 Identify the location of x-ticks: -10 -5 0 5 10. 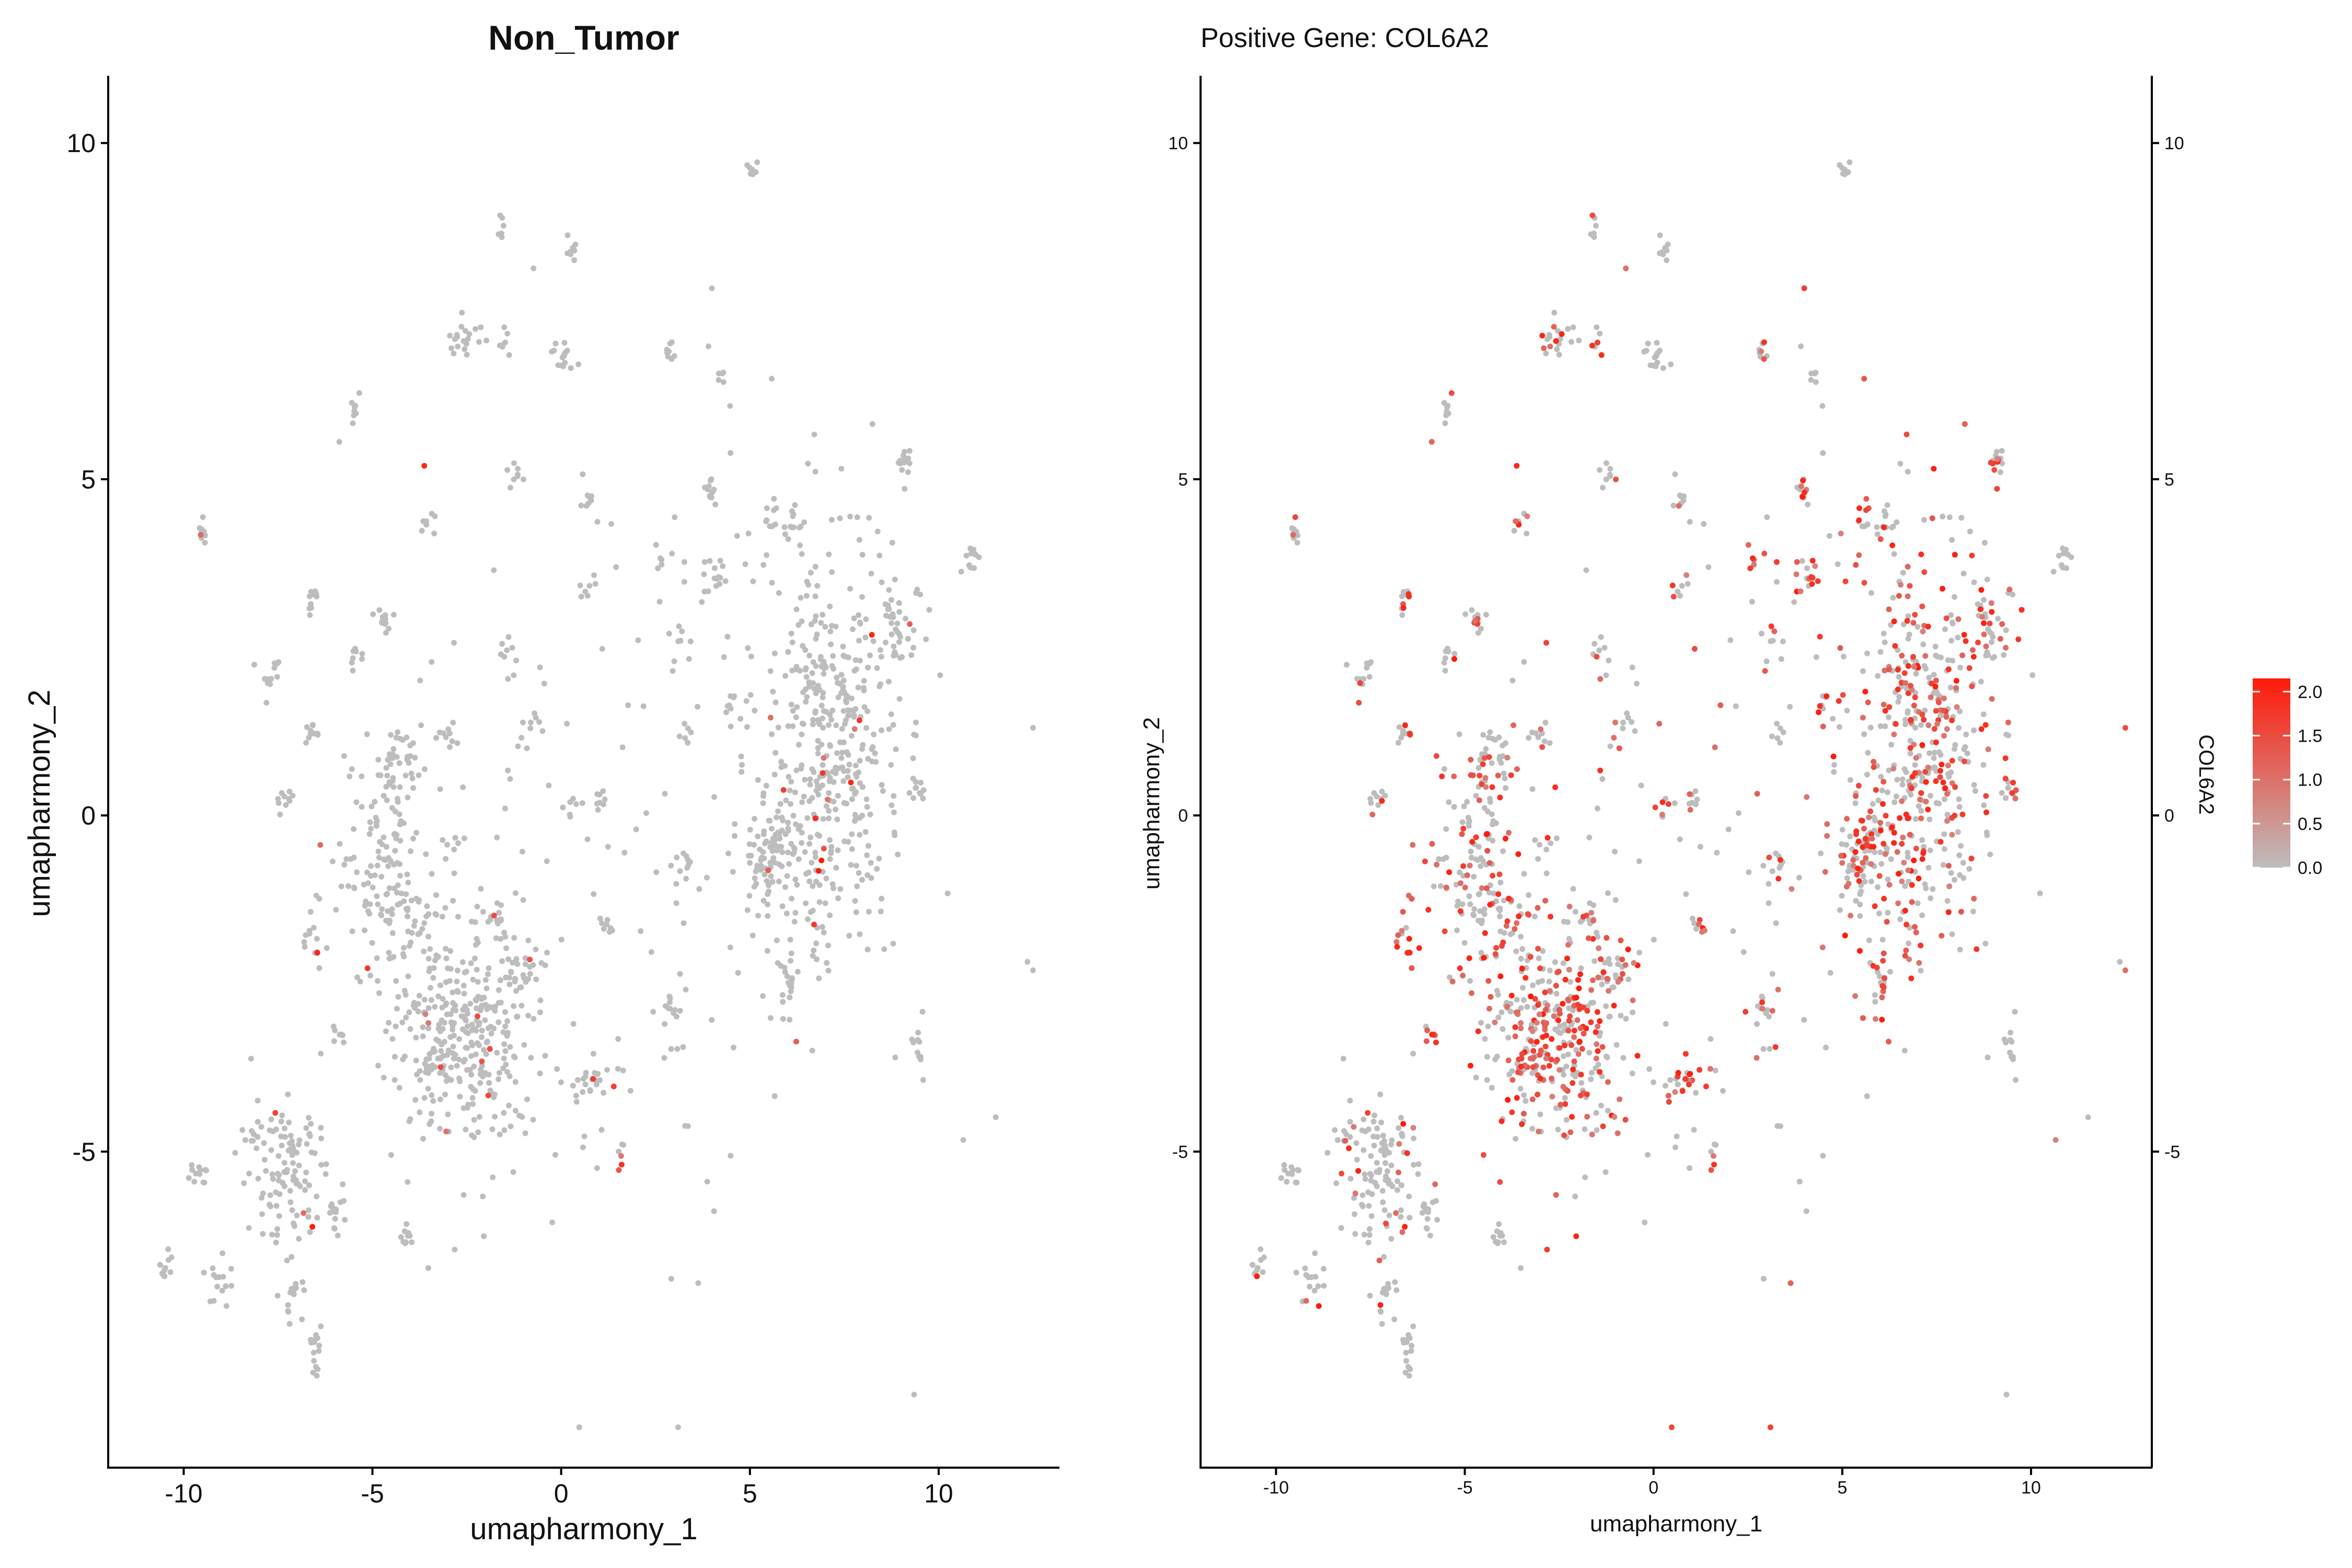
(1652, 1483).